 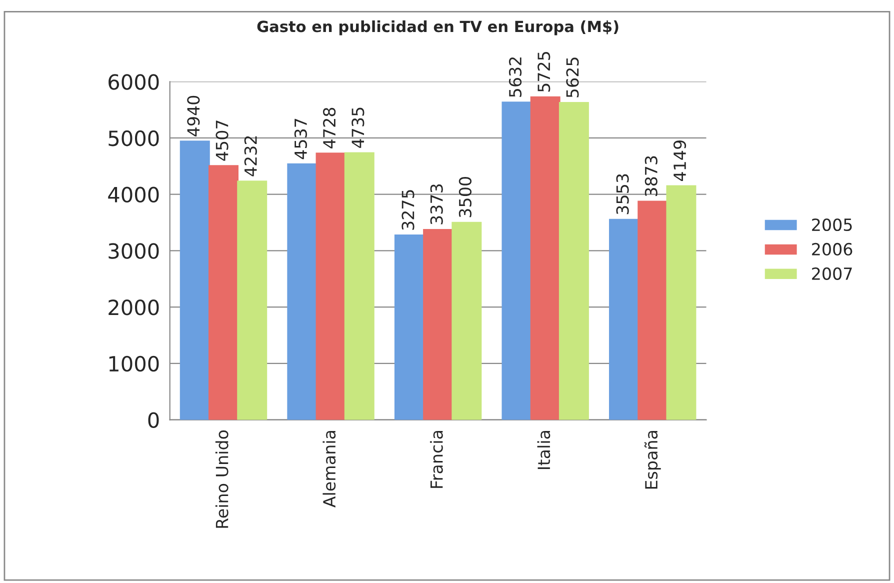 What do you see at coordinates (133, 251) in the screenshot?
I see `y-tick-label: 3000` at bounding box center [133, 251].